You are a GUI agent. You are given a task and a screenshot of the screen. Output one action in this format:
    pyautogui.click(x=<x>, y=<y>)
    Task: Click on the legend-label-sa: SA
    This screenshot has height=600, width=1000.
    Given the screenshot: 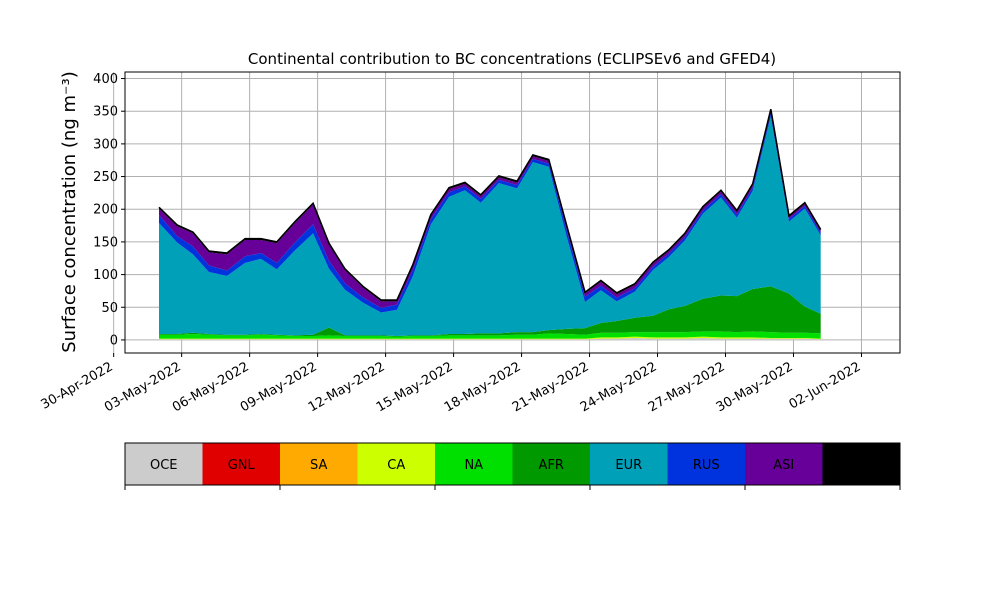 What is the action you would take?
    pyautogui.click(x=318, y=465)
    